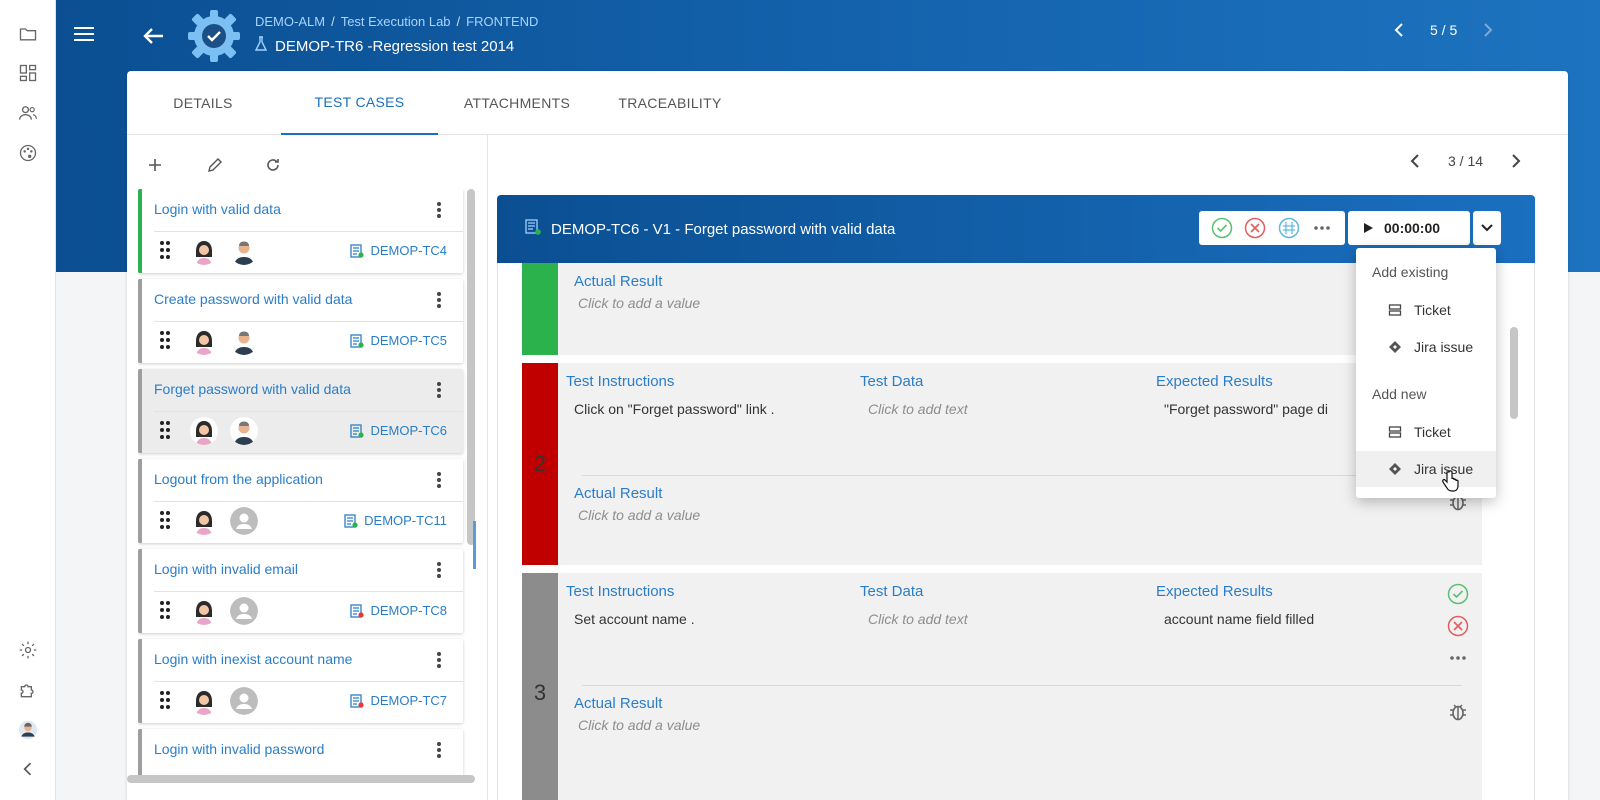 Image resolution: width=1600 pixels, height=800 pixels. What do you see at coordinates (204, 521) in the screenshot?
I see `tester-avatar` at bounding box center [204, 521].